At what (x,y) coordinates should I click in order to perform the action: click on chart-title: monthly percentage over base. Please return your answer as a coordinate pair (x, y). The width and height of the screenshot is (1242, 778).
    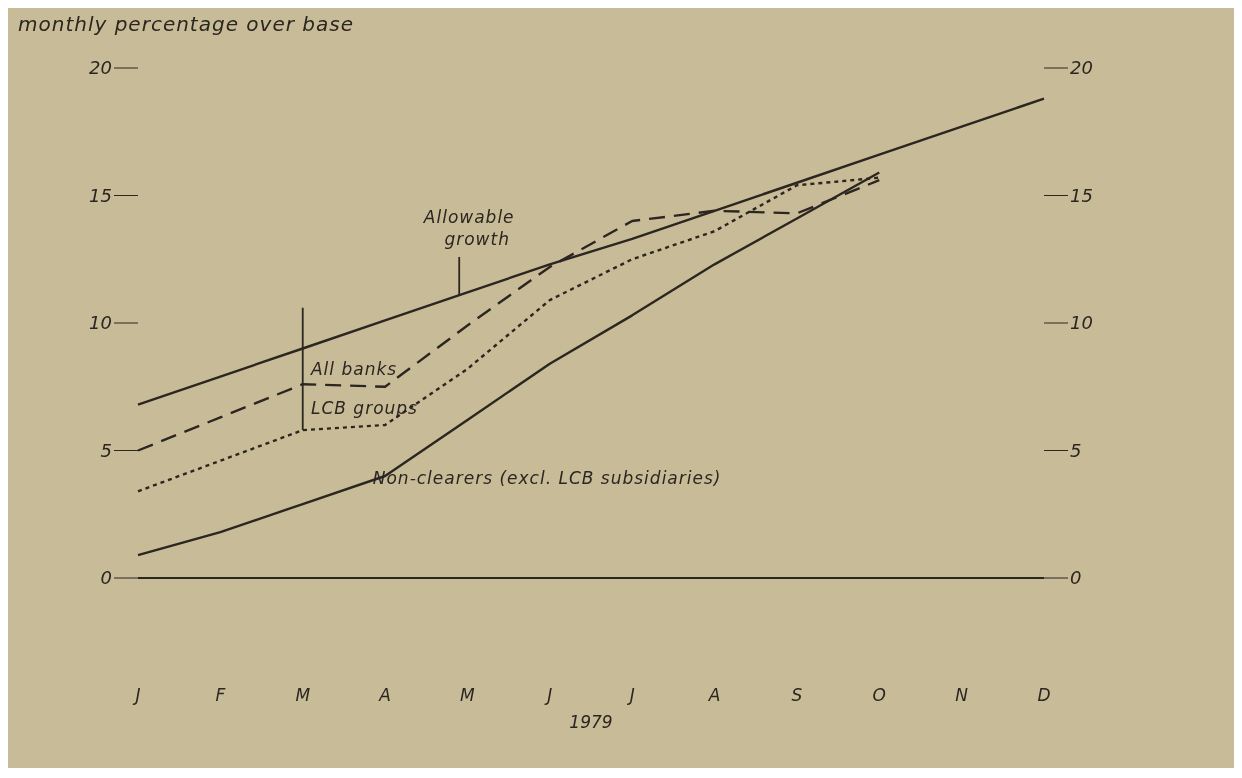
    Looking at the image, I should click on (186, 24).